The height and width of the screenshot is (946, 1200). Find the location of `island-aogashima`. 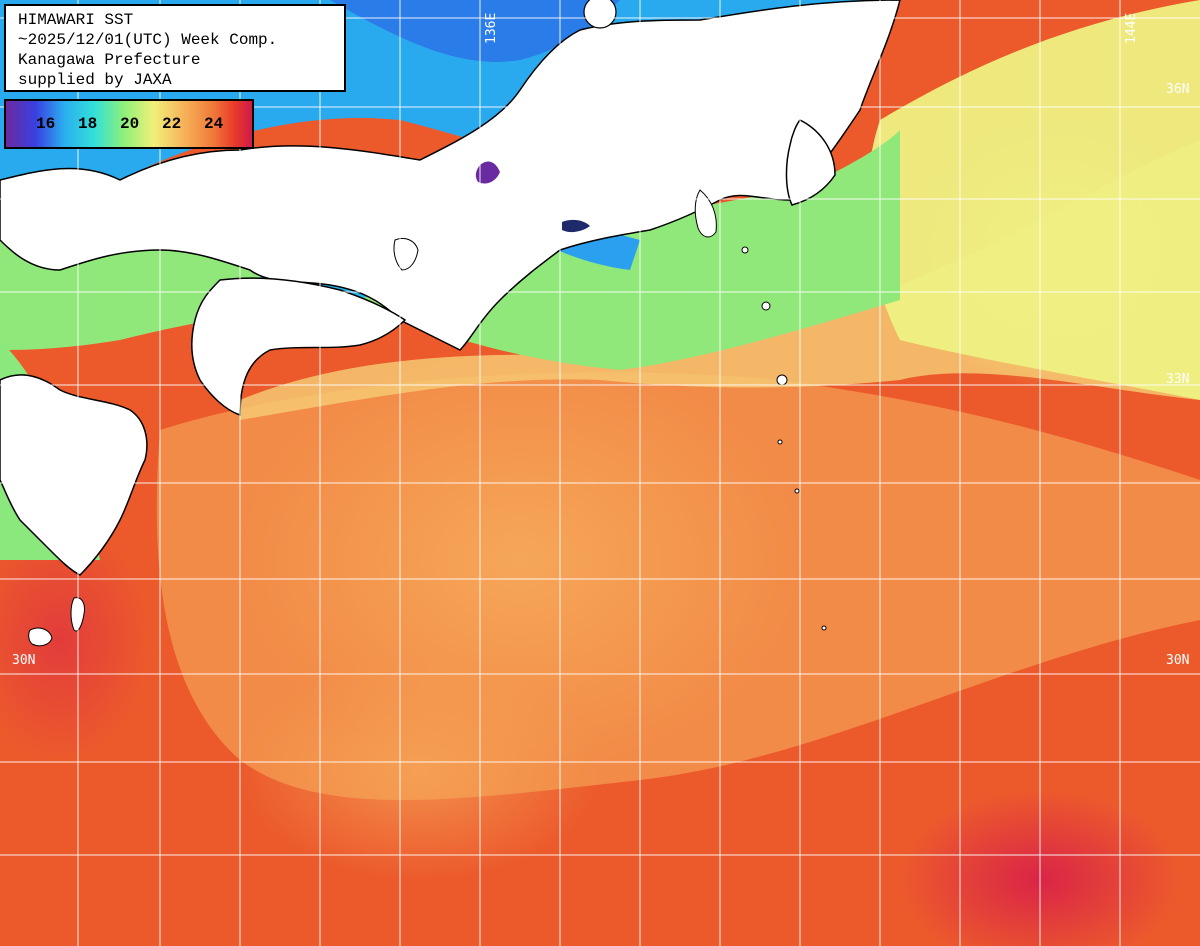

island-aogashima is located at coordinates (782, 380).